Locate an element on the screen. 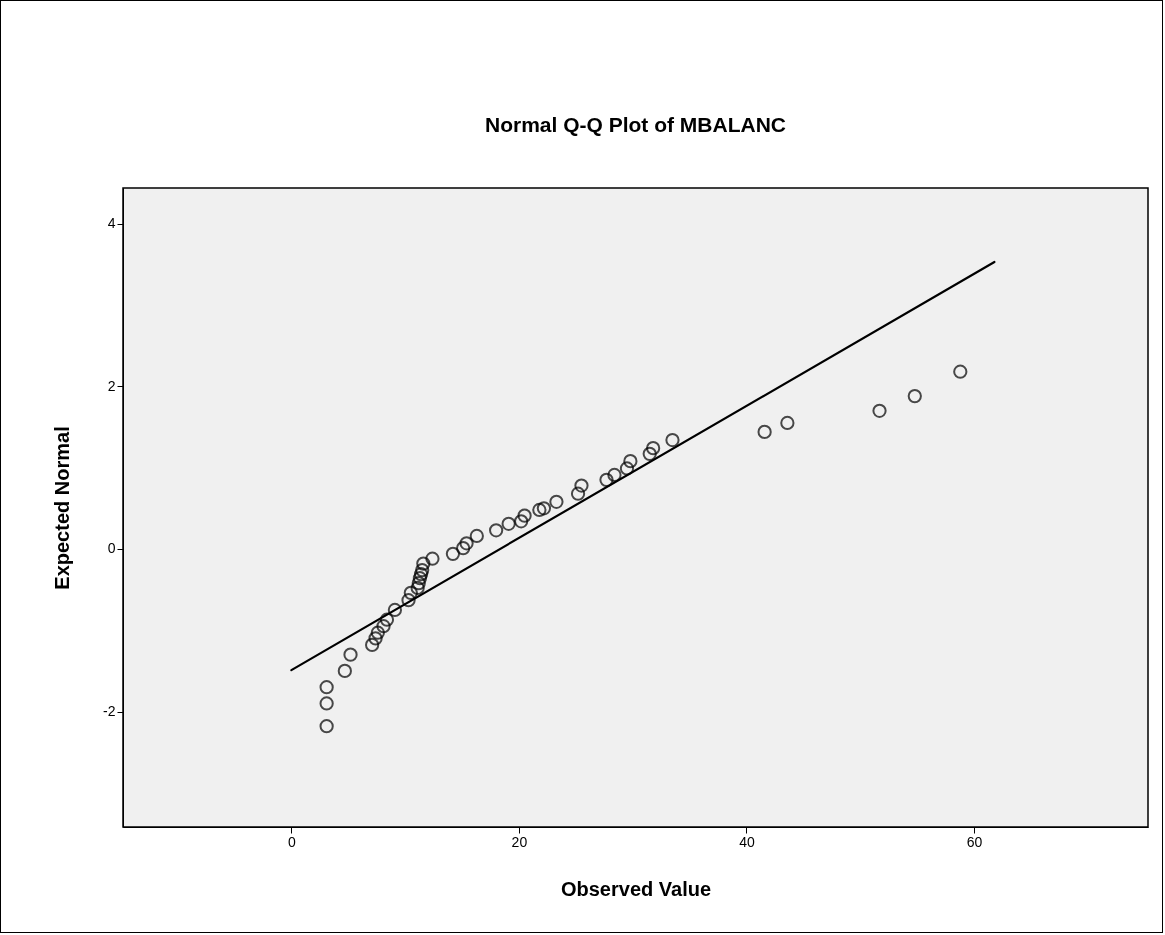 The width and height of the screenshot is (1165, 935). x-tick-label: 20 is located at coordinates (519, 841).